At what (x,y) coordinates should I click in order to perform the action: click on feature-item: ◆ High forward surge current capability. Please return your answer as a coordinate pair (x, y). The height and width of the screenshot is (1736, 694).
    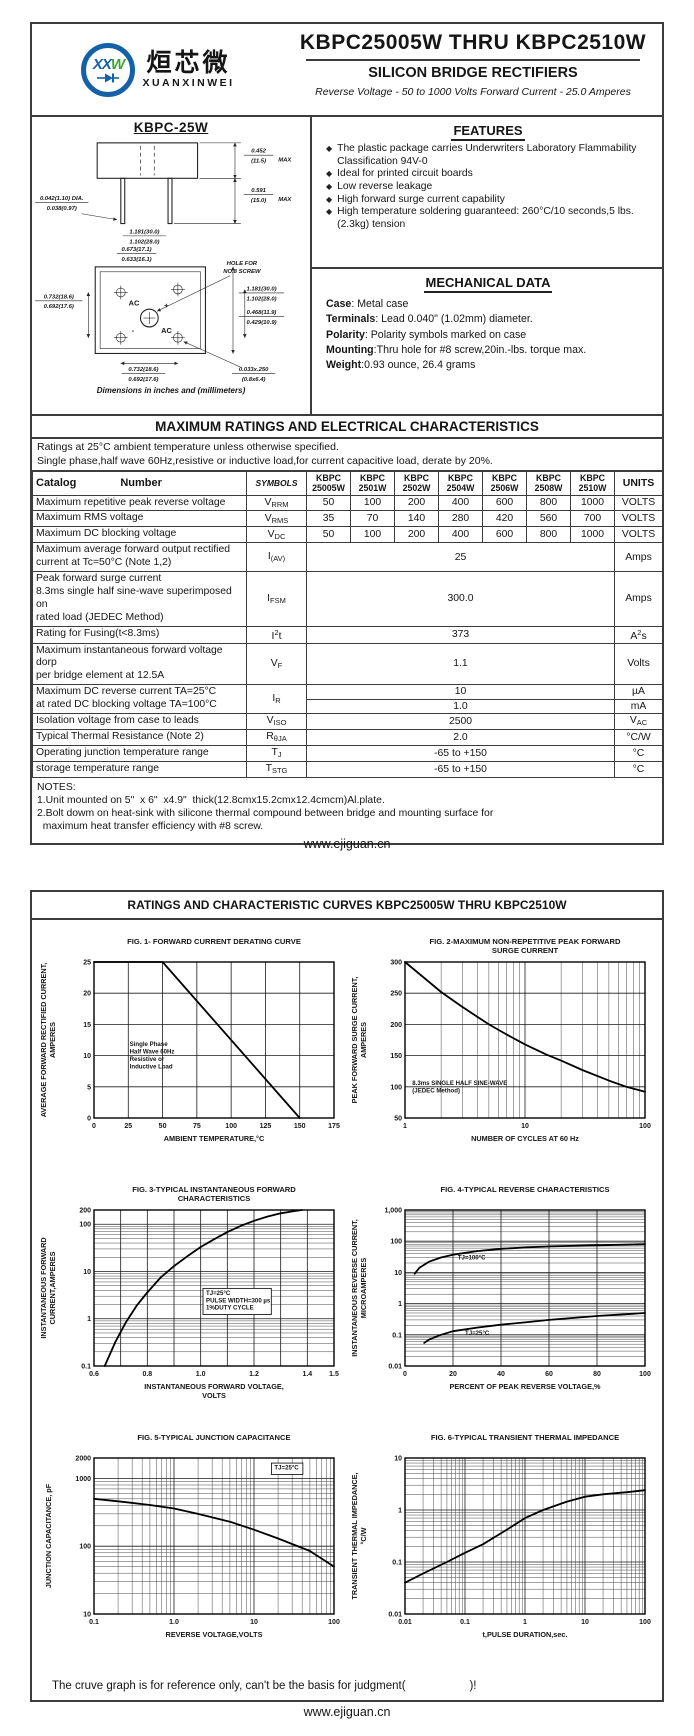
    Looking at the image, I should click on (415, 199).